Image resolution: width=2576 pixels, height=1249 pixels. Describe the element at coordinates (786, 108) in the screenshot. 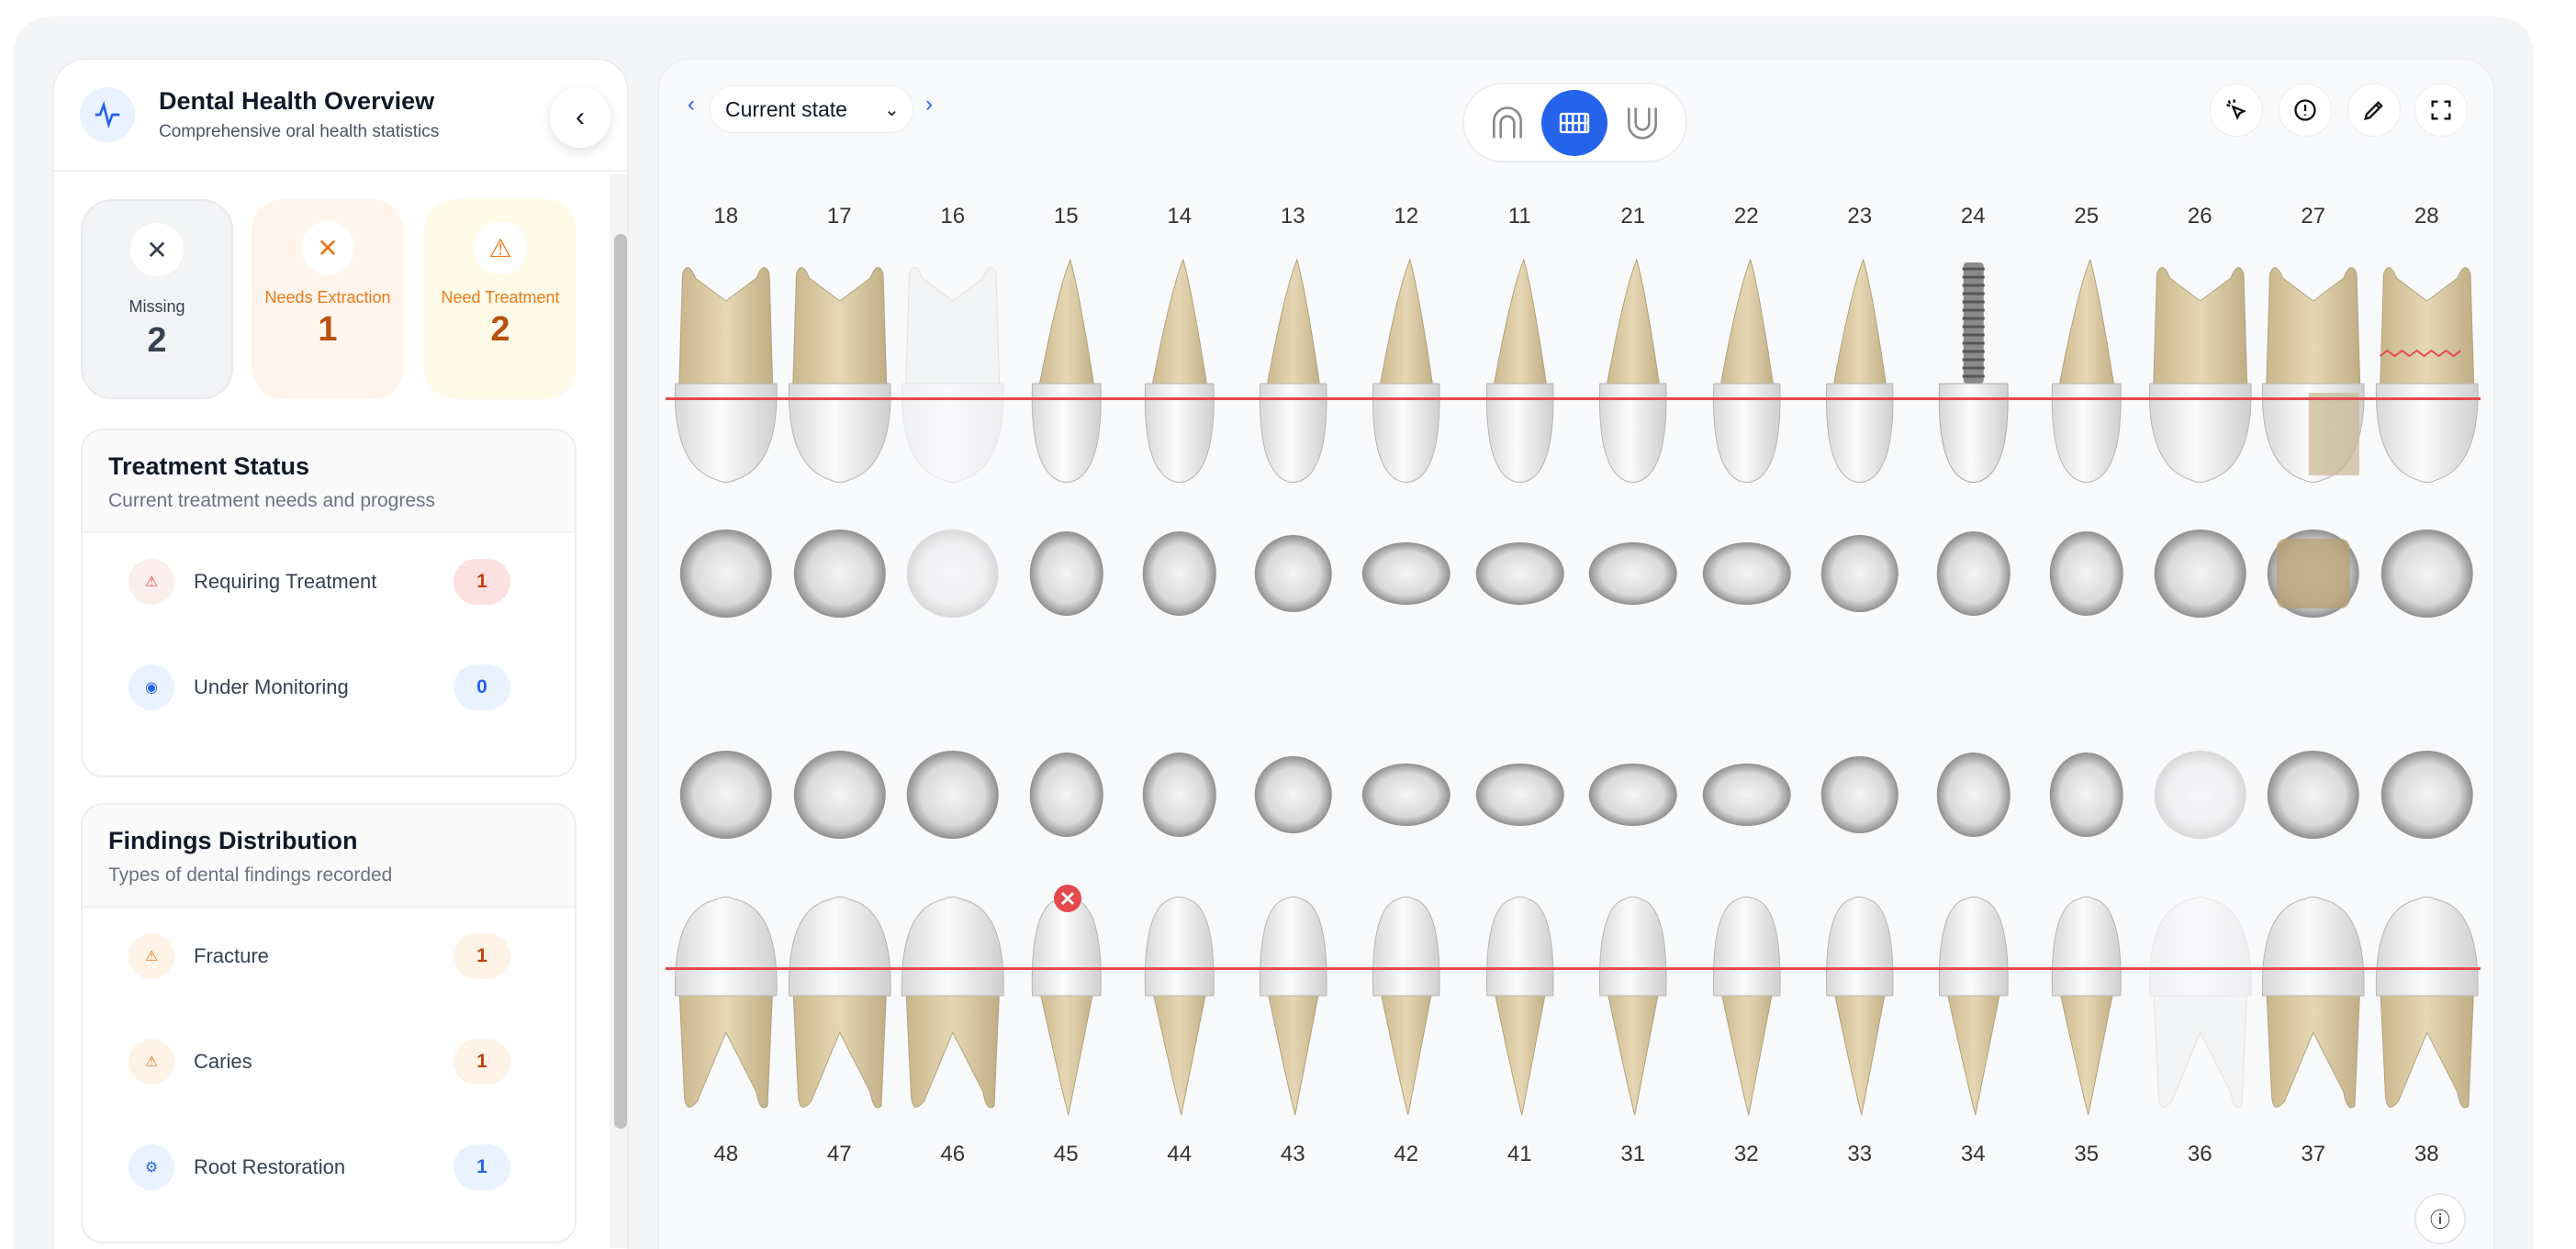

I see `state-value: Current state` at that location.